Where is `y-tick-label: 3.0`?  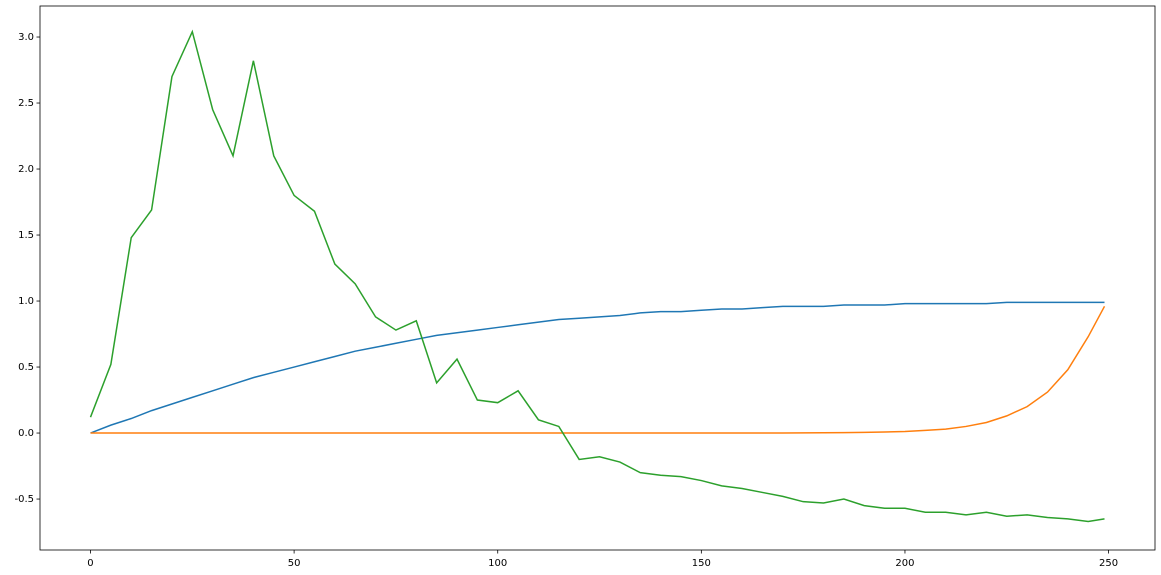 y-tick-label: 3.0 is located at coordinates (26, 37).